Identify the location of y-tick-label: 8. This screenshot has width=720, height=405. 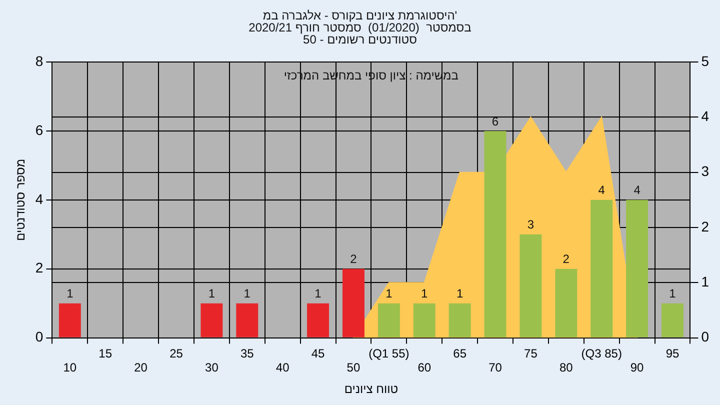
(39, 60).